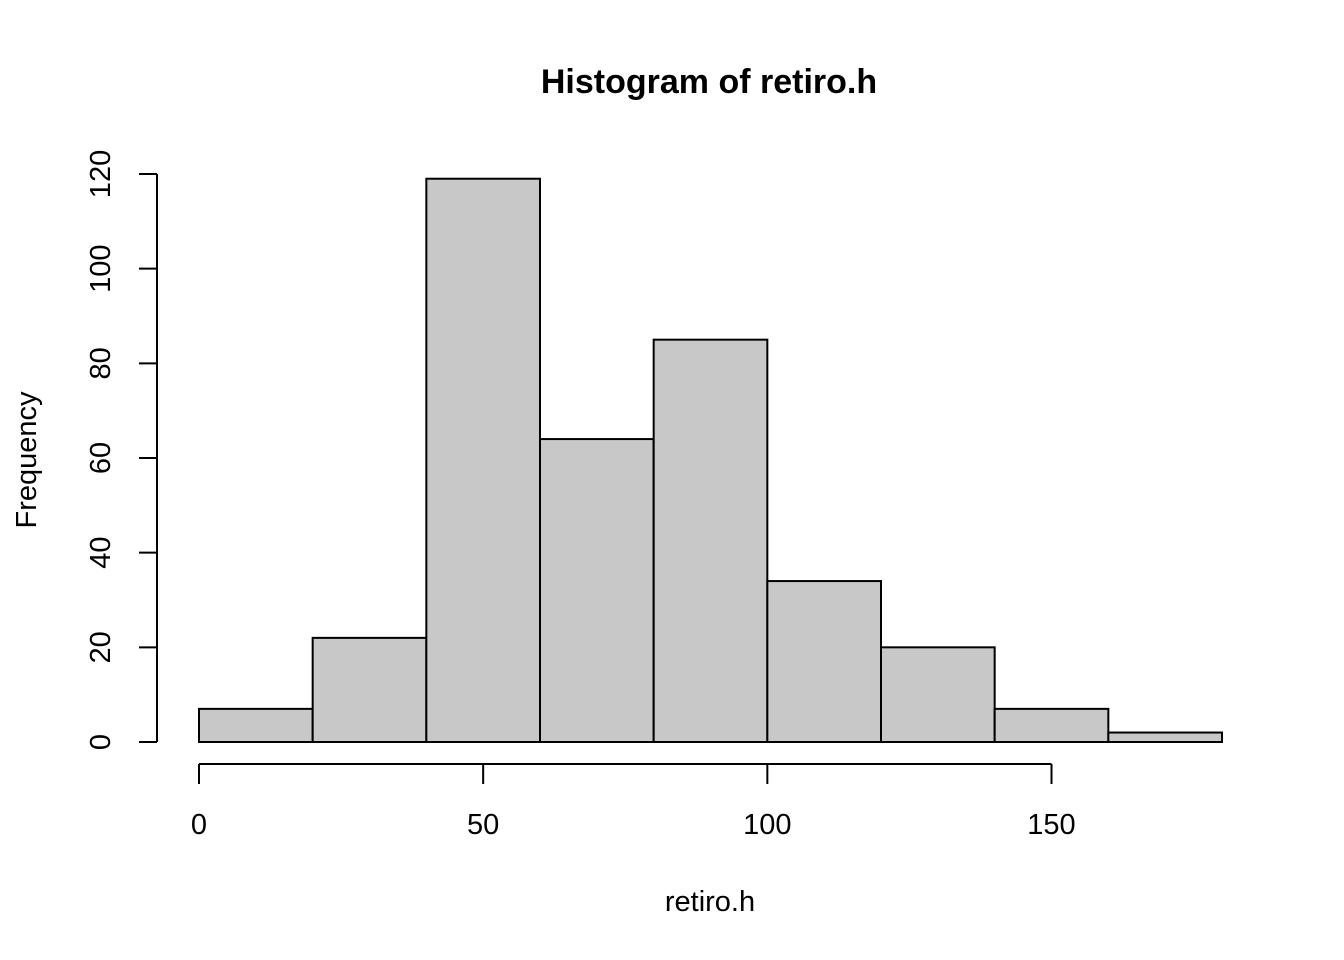  I want to click on x-tick-label-150: 150, so click(1051, 825).